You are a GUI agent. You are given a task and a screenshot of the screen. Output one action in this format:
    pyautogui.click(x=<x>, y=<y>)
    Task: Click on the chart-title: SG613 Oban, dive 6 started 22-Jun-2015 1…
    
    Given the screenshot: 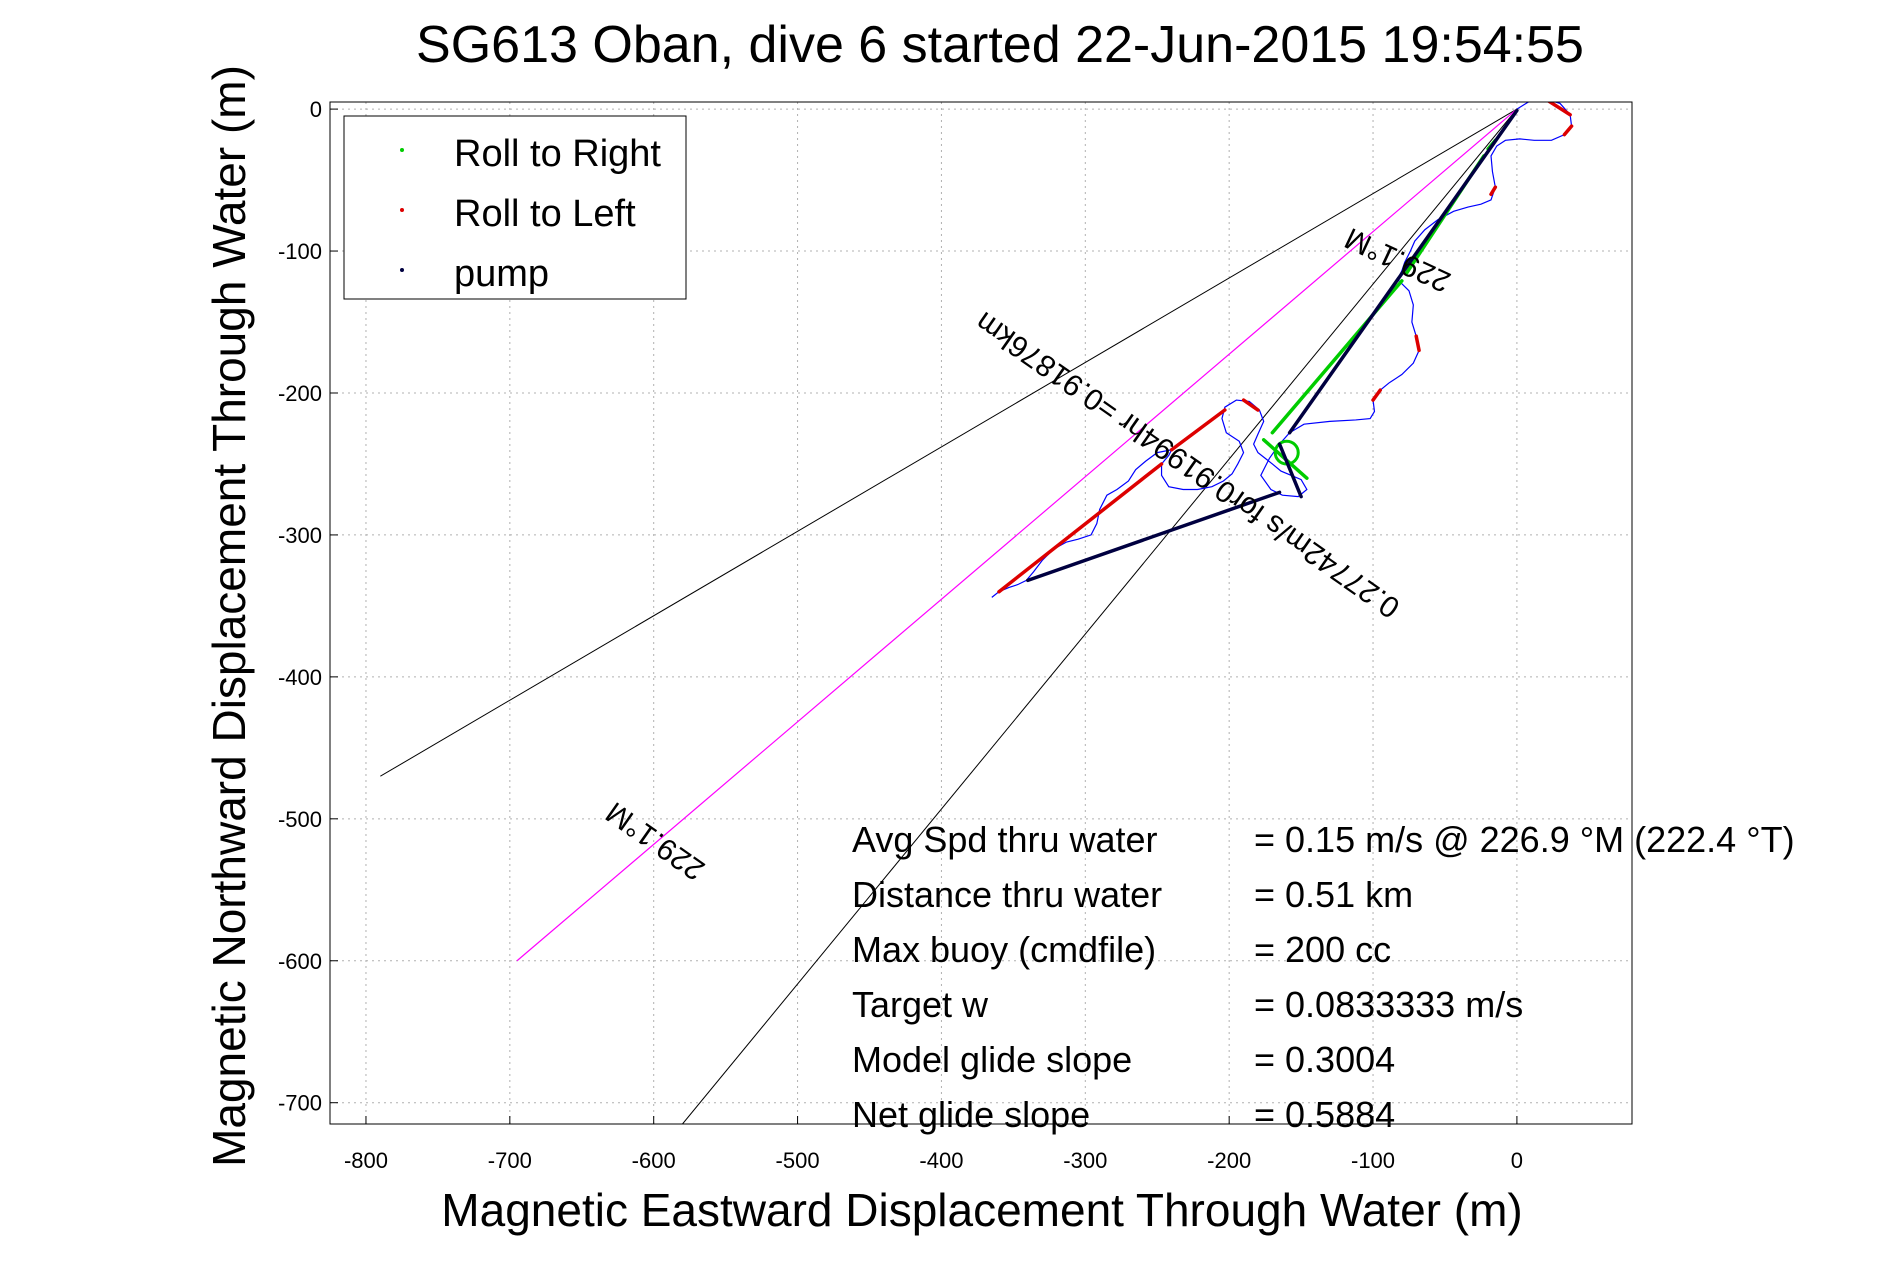 What is the action you would take?
    pyautogui.click(x=1000, y=45)
    